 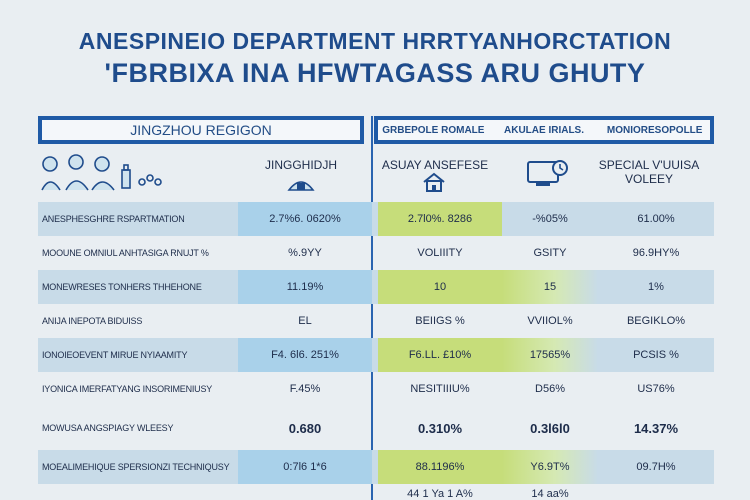 What do you see at coordinates (656, 253) in the screenshot?
I see `row-value-4: 96.9HY%` at bounding box center [656, 253].